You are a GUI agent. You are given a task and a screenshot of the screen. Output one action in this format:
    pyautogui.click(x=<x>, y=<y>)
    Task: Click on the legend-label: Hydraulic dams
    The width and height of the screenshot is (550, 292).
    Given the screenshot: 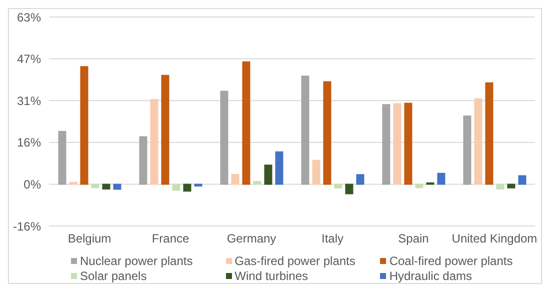 What is the action you would take?
    pyautogui.click(x=430, y=276)
    